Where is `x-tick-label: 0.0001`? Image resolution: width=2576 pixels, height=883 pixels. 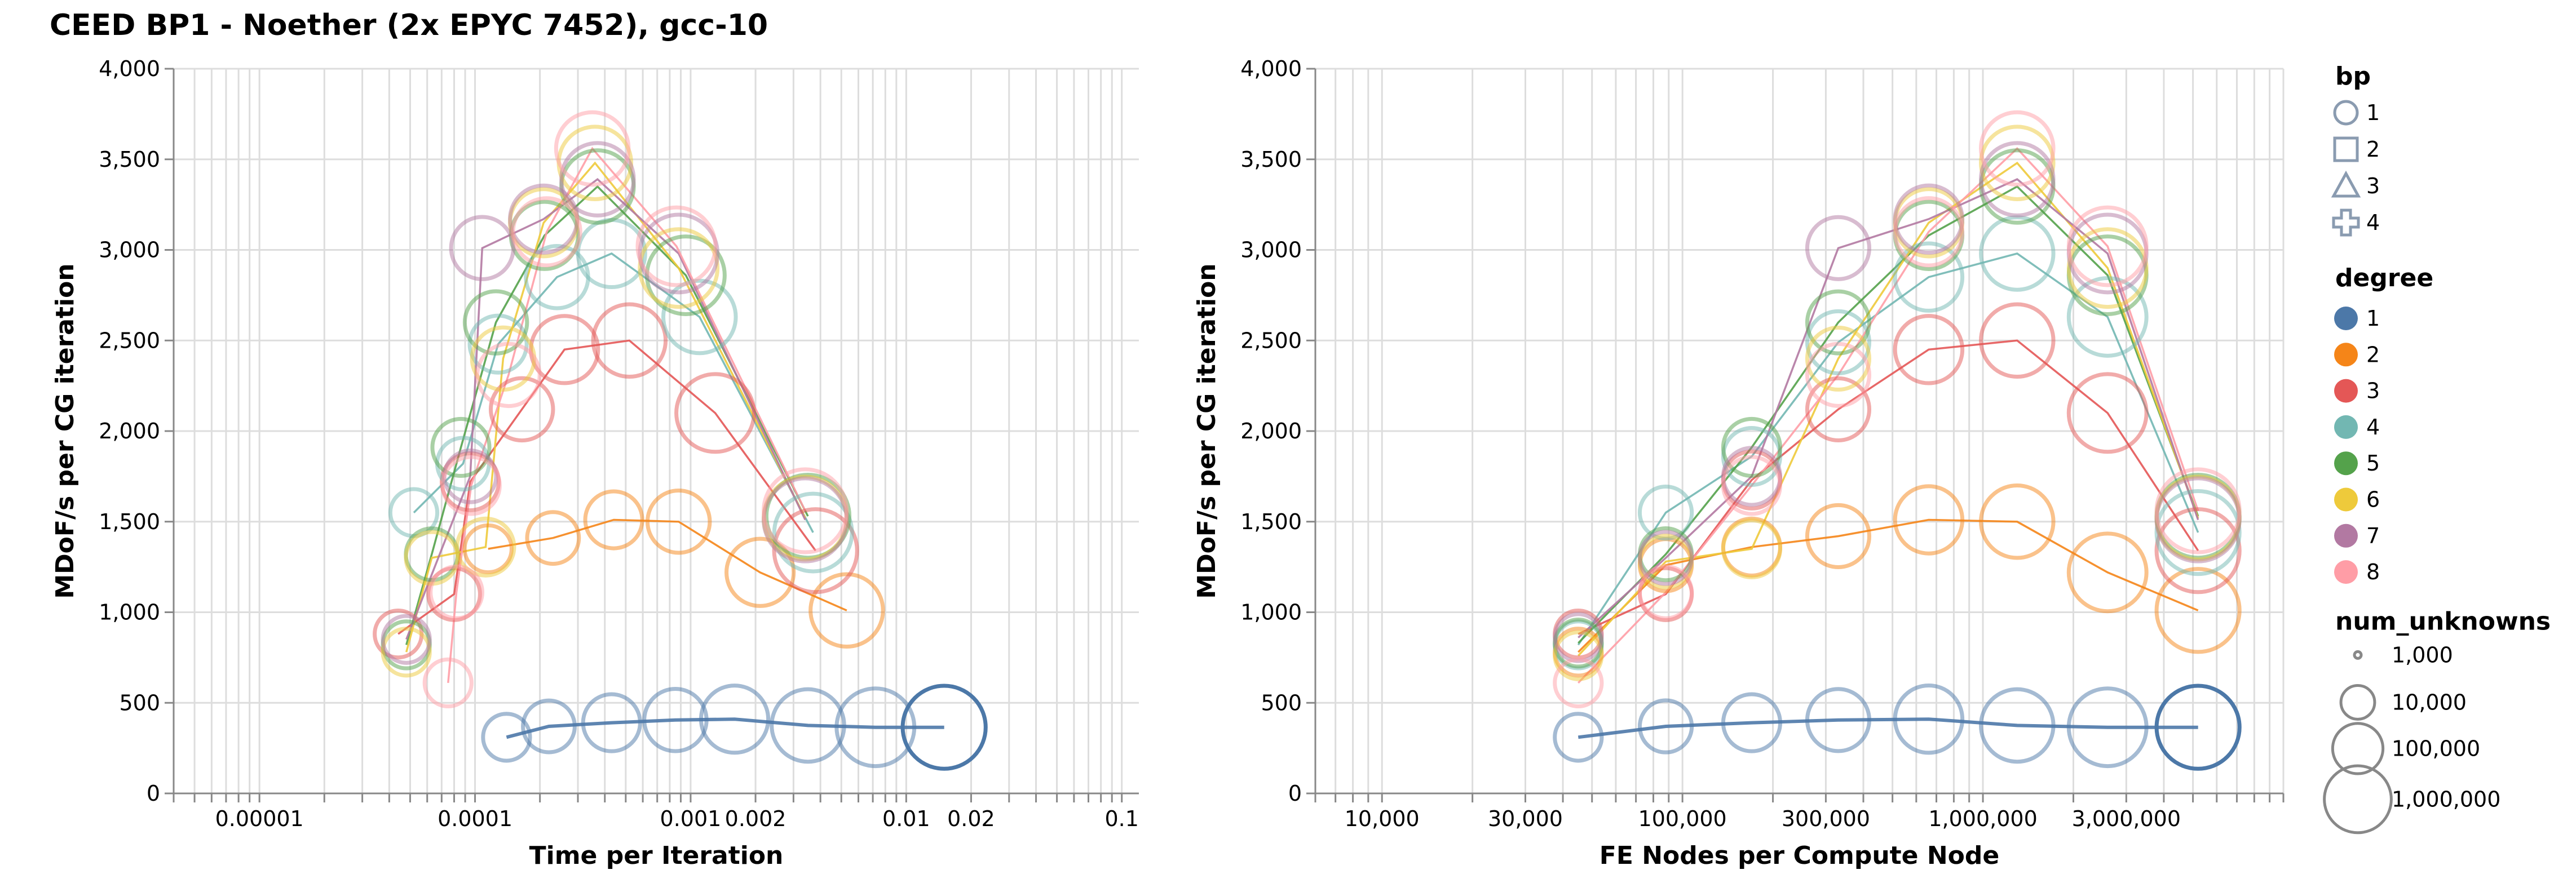 x-tick-label: 0.0001 is located at coordinates (475, 819).